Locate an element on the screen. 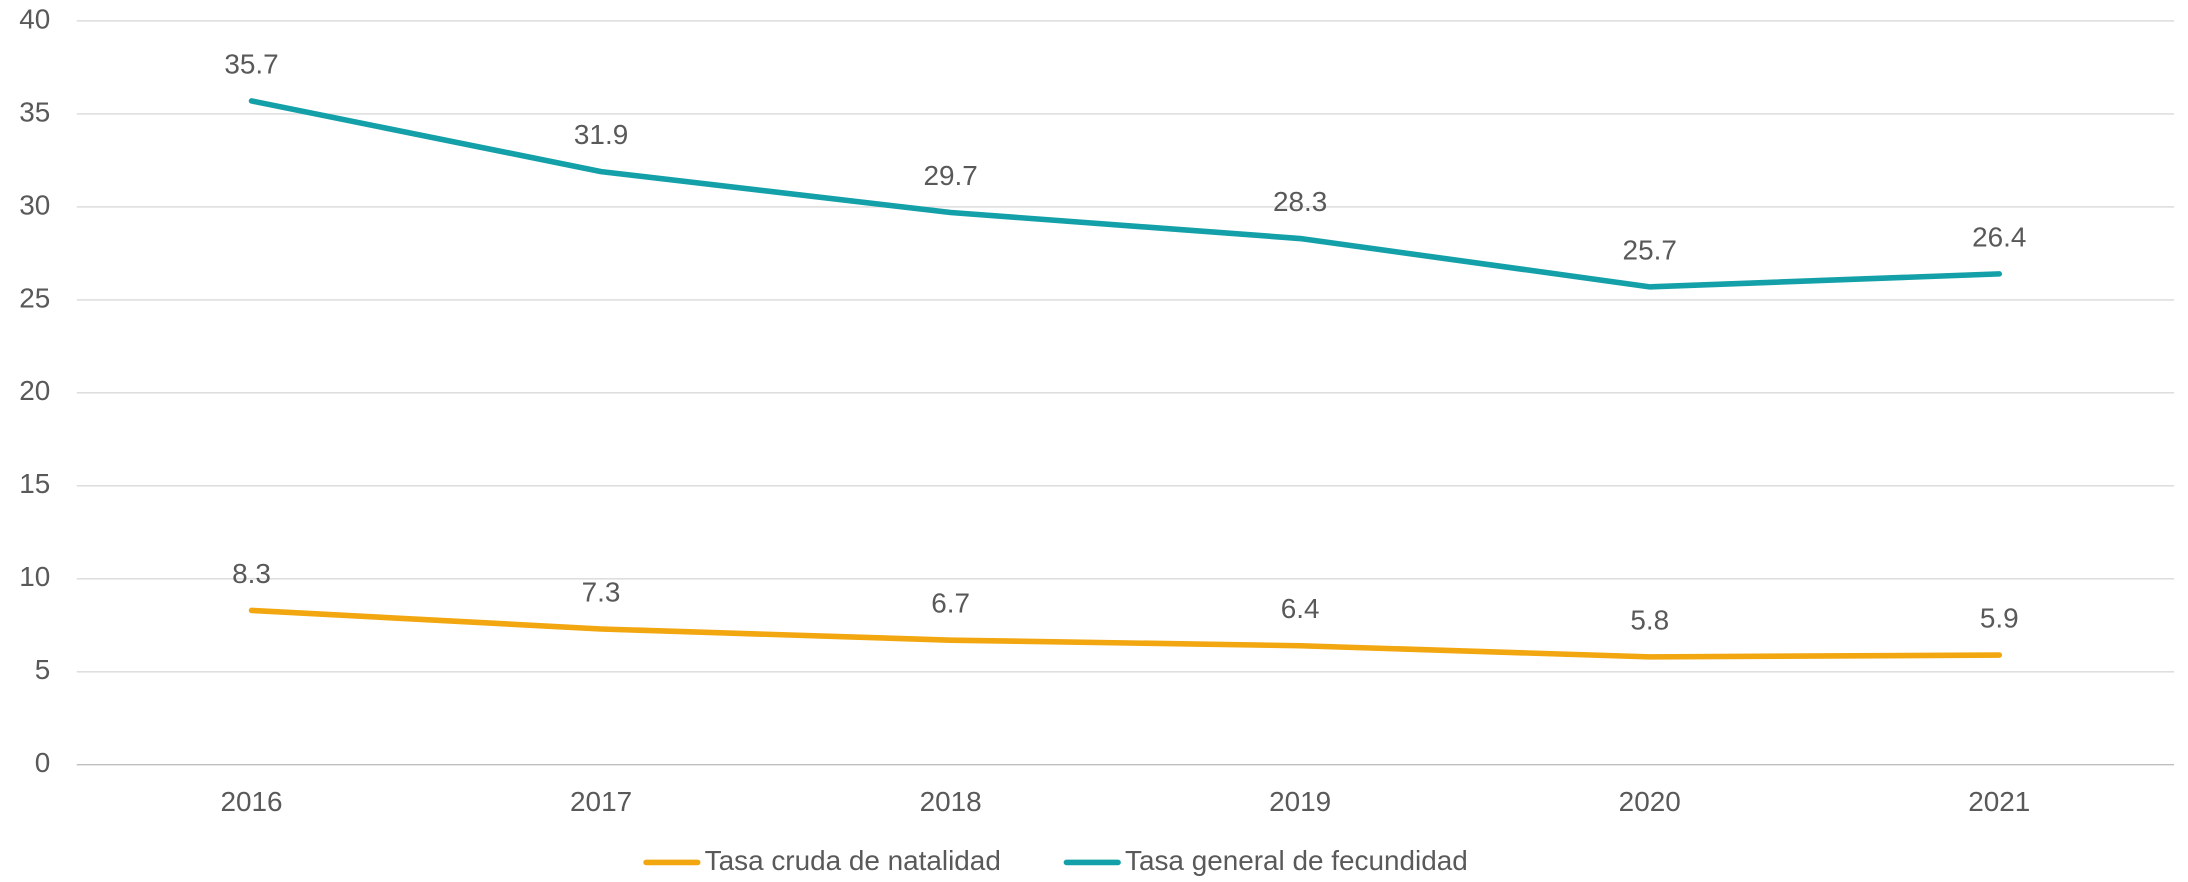 The image size is (2188, 882). y-tick-label: 25 is located at coordinates (34, 297).